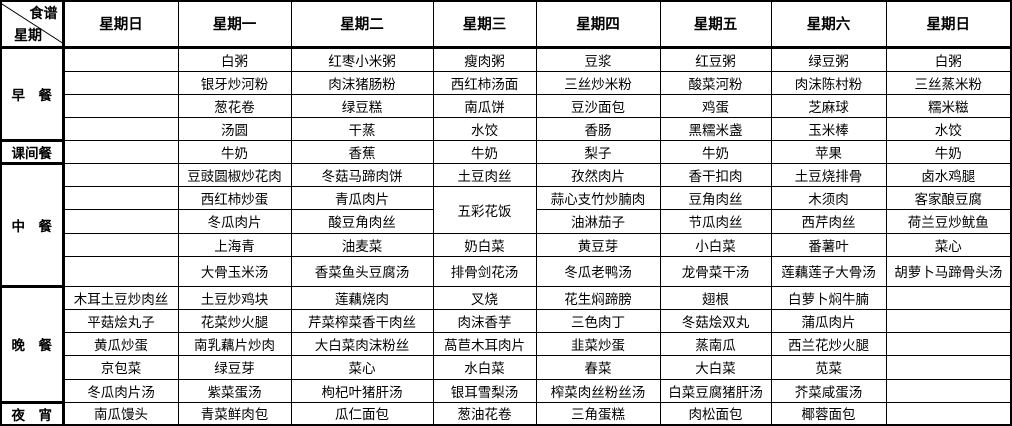 The height and width of the screenshot is (426, 1012). I want to click on corner-top-label: 食谱, so click(43, 14).